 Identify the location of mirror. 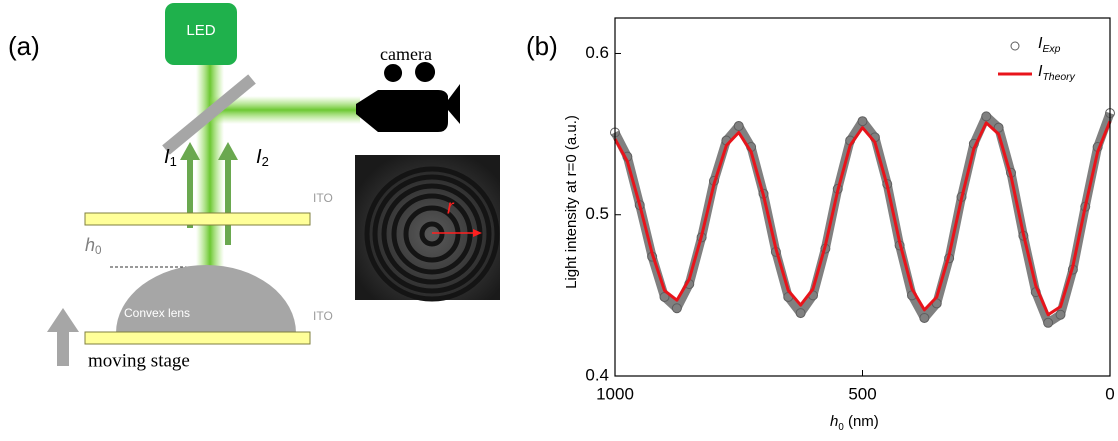
(209, 114).